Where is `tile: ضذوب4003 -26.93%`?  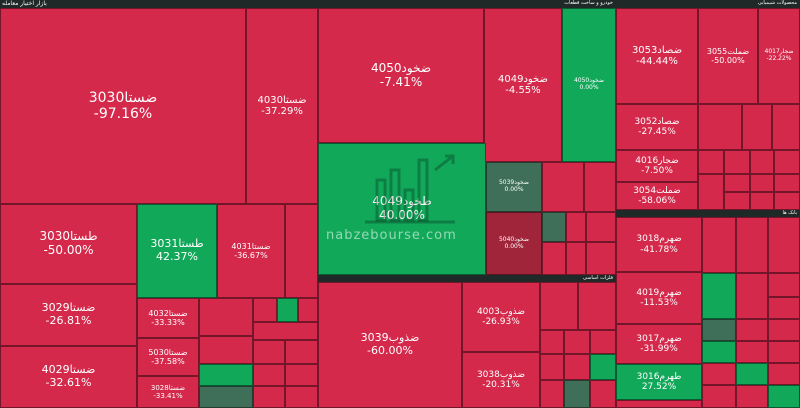 tile: ضذوب4003 -26.93% is located at coordinates (501, 317).